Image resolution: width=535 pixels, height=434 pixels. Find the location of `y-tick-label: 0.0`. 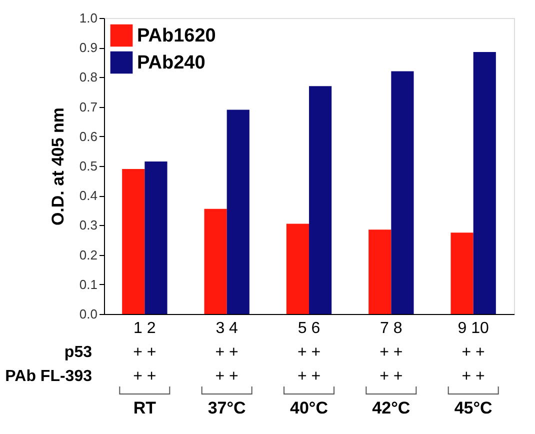

y-tick-label: 0.0 is located at coordinates (88, 314).